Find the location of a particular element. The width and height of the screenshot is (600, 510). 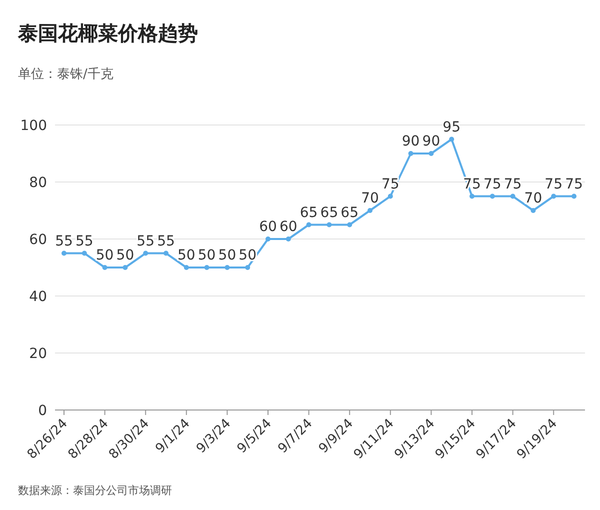

data-label: 95 is located at coordinates (451, 127).